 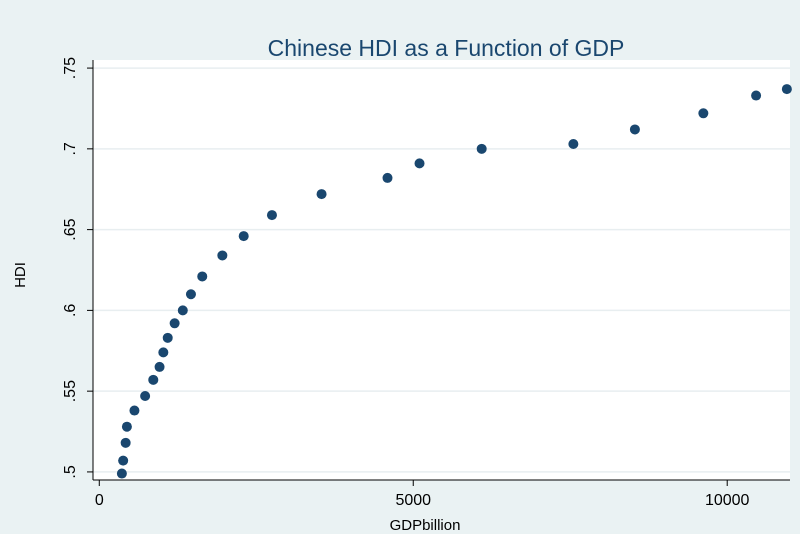 I want to click on x-tick-label: 5000, so click(x=413, y=500).